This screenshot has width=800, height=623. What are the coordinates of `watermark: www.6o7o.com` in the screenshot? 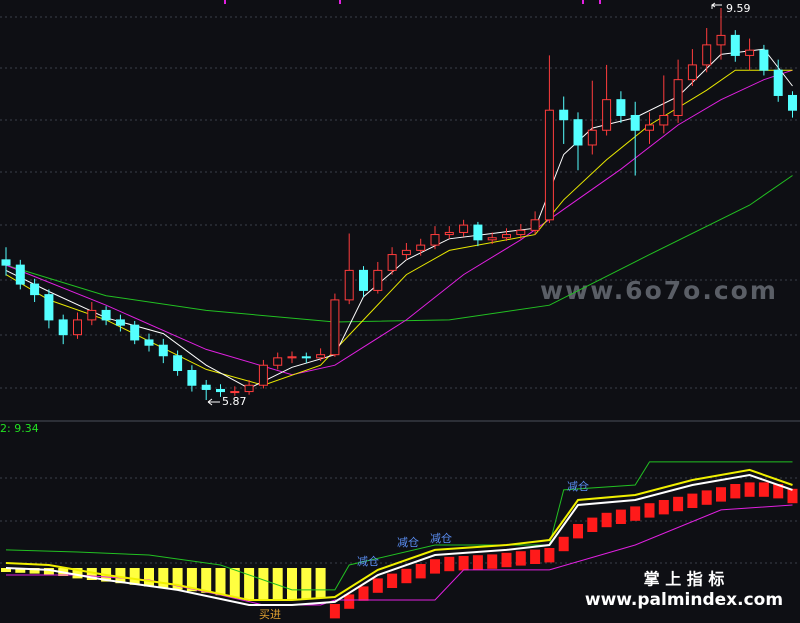 It's located at (659, 290).